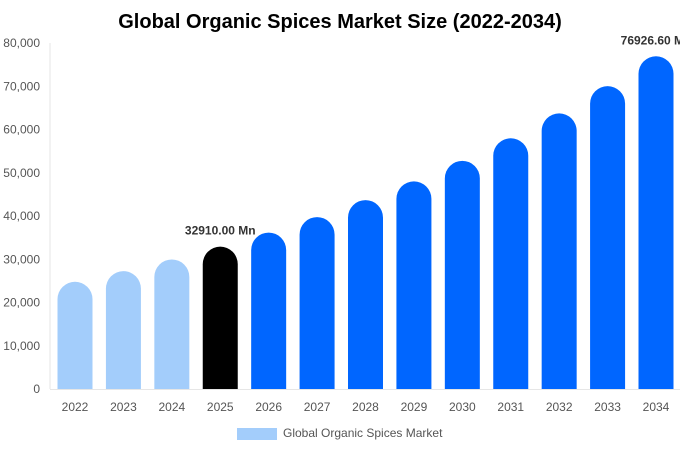  What do you see at coordinates (559, 407) in the screenshot?
I see `x-tick-label: 2032` at bounding box center [559, 407].